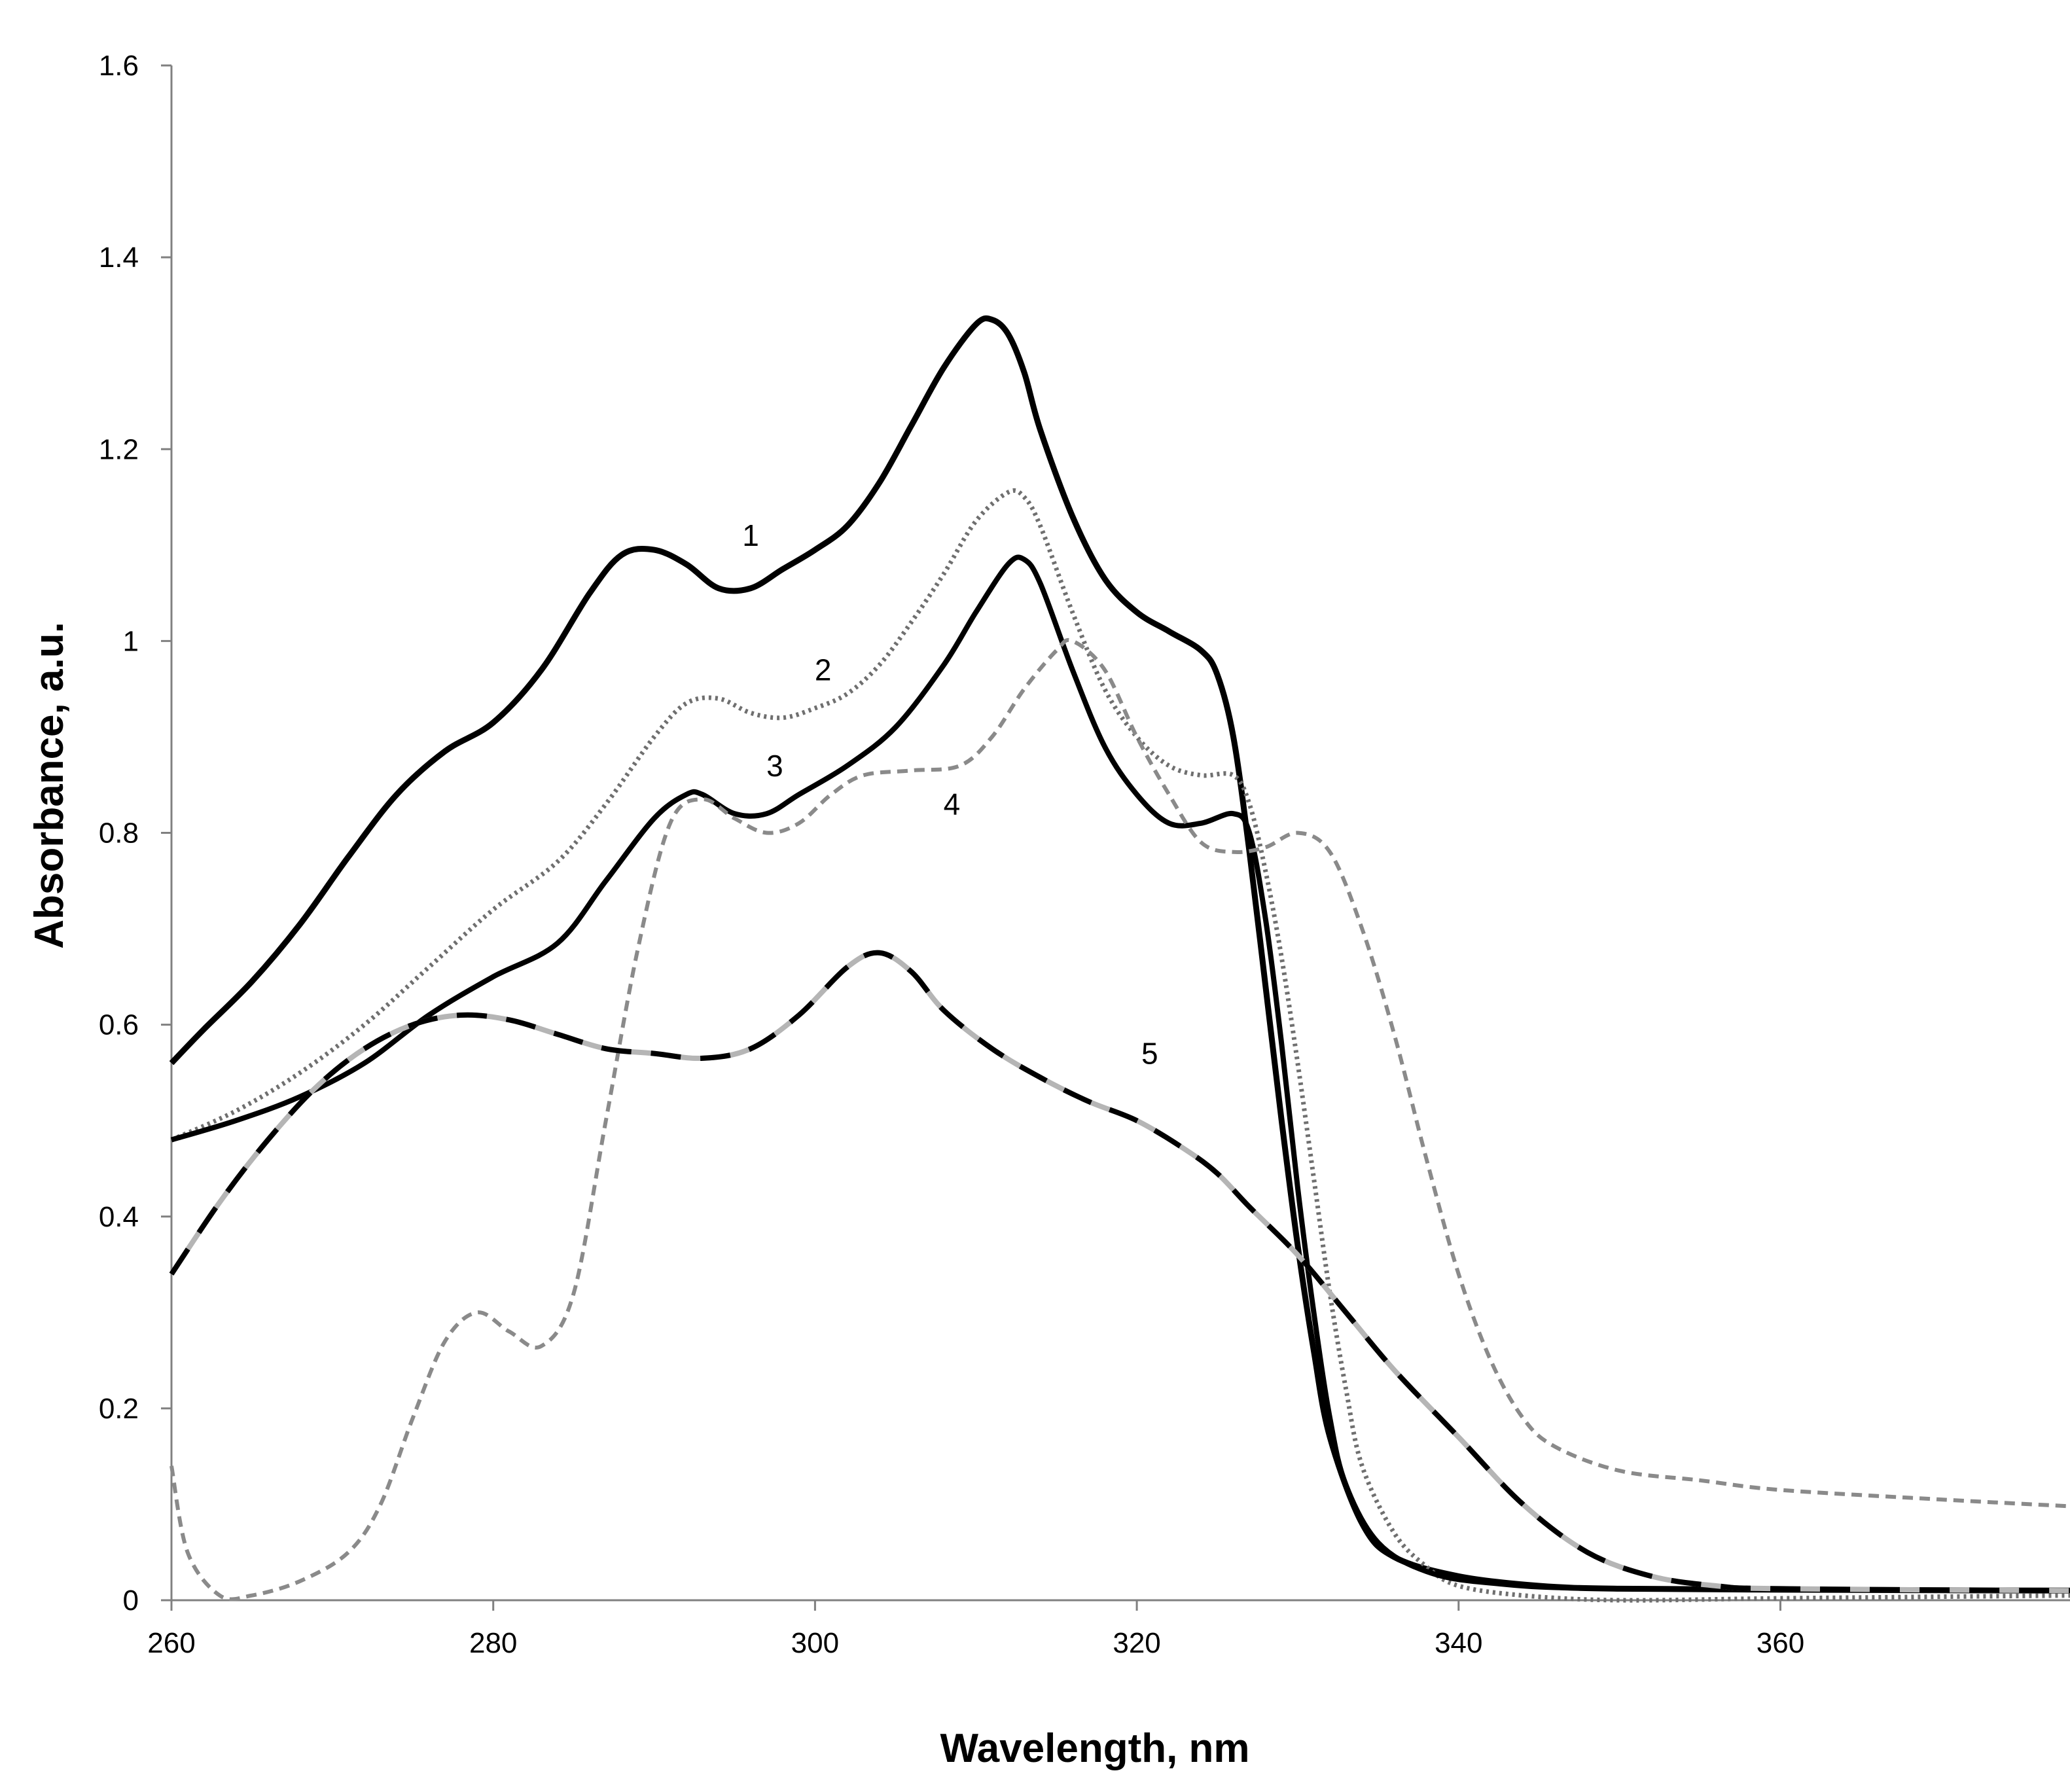 This screenshot has width=2070, height=1792. What do you see at coordinates (119, 1217) in the screenshot?
I see `y-tick-label: 0.4` at bounding box center [119, 1217].